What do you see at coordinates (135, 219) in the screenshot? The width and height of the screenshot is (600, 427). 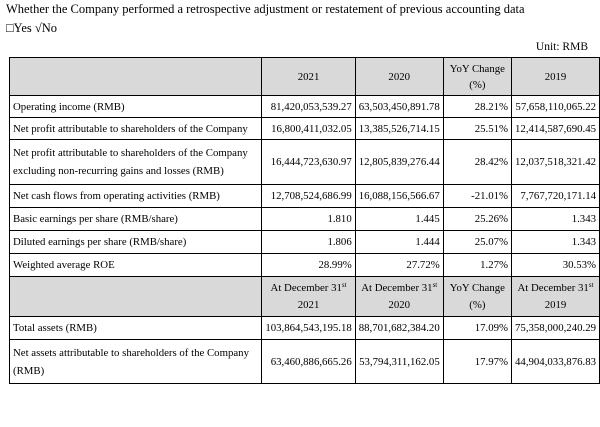 I see `row-label: Basic earnings per share (RMB/share)` at bounding box center [135, 219].